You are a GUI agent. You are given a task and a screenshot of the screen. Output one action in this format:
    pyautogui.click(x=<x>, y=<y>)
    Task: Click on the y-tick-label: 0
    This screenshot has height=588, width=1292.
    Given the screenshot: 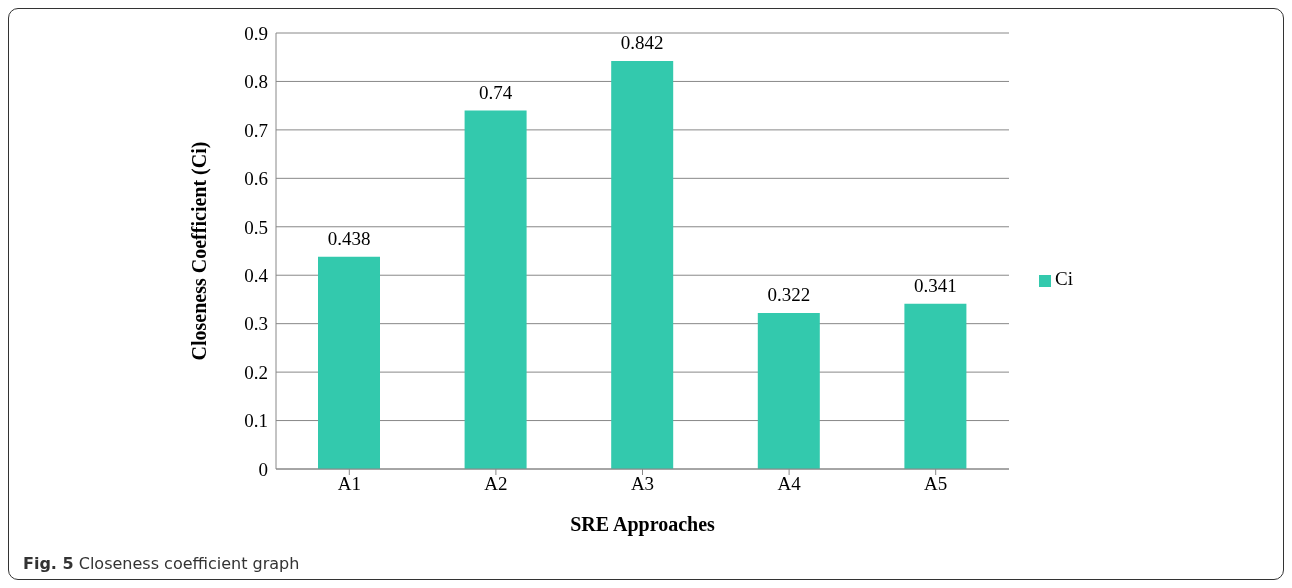 What is the action you would take?
    pyautogui.click(x=263, y=469)
    